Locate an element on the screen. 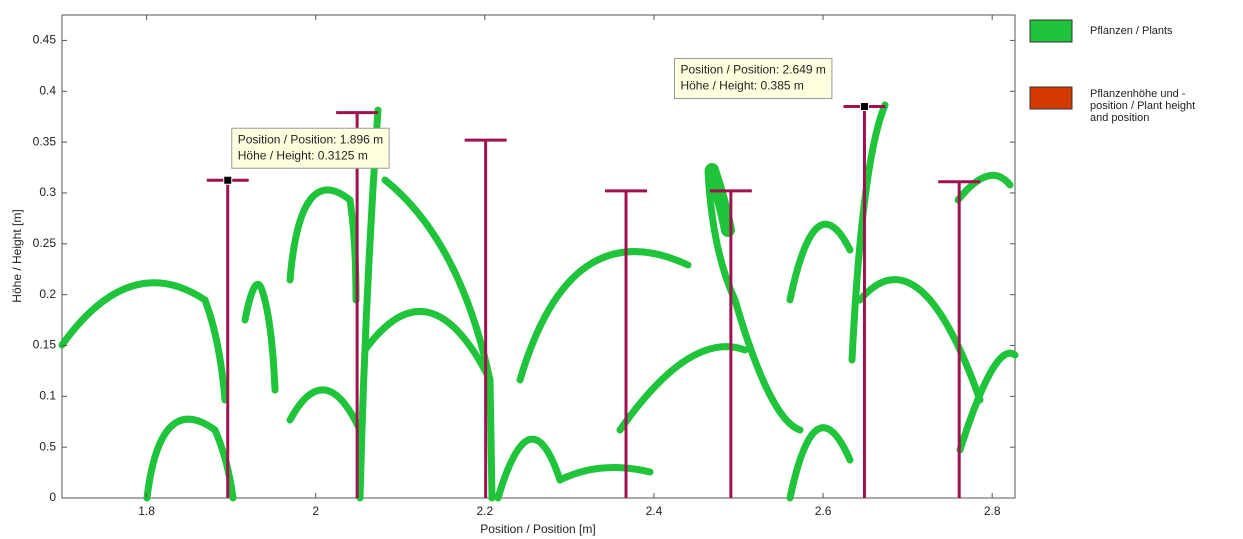 The height and width of the screenshot is (539, 1243). x-tick-label: 2.6 is located at coordinates (823, 511).